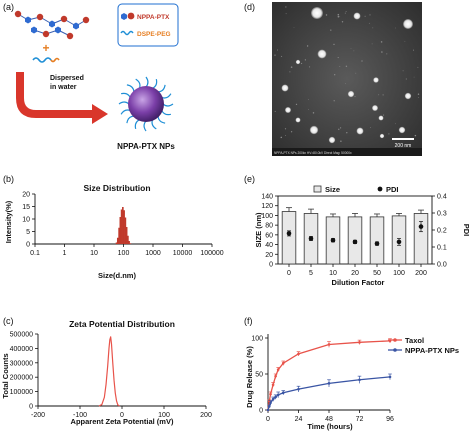  What do you see at coordinates (347, 75) in the screenshot?
I see `tem-nanoparticles` at bounding box center [347, 75].